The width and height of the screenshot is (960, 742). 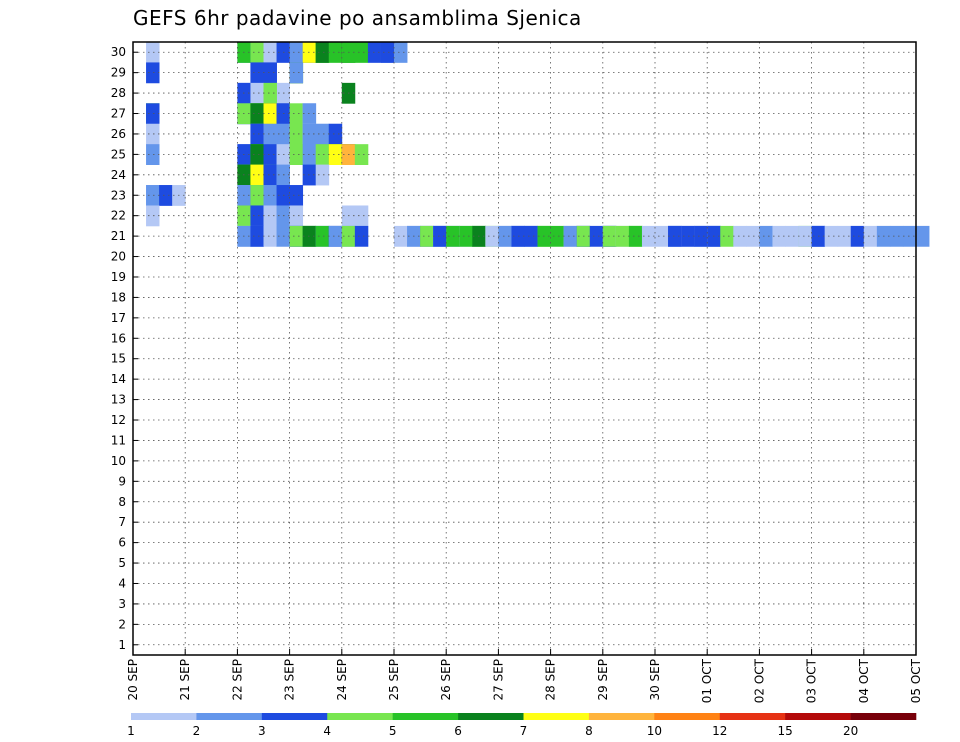 What do you see at coordinates (118, 216) in the screenshot?
I see `y-tick-label: 22` at bounding box center [118, 216].